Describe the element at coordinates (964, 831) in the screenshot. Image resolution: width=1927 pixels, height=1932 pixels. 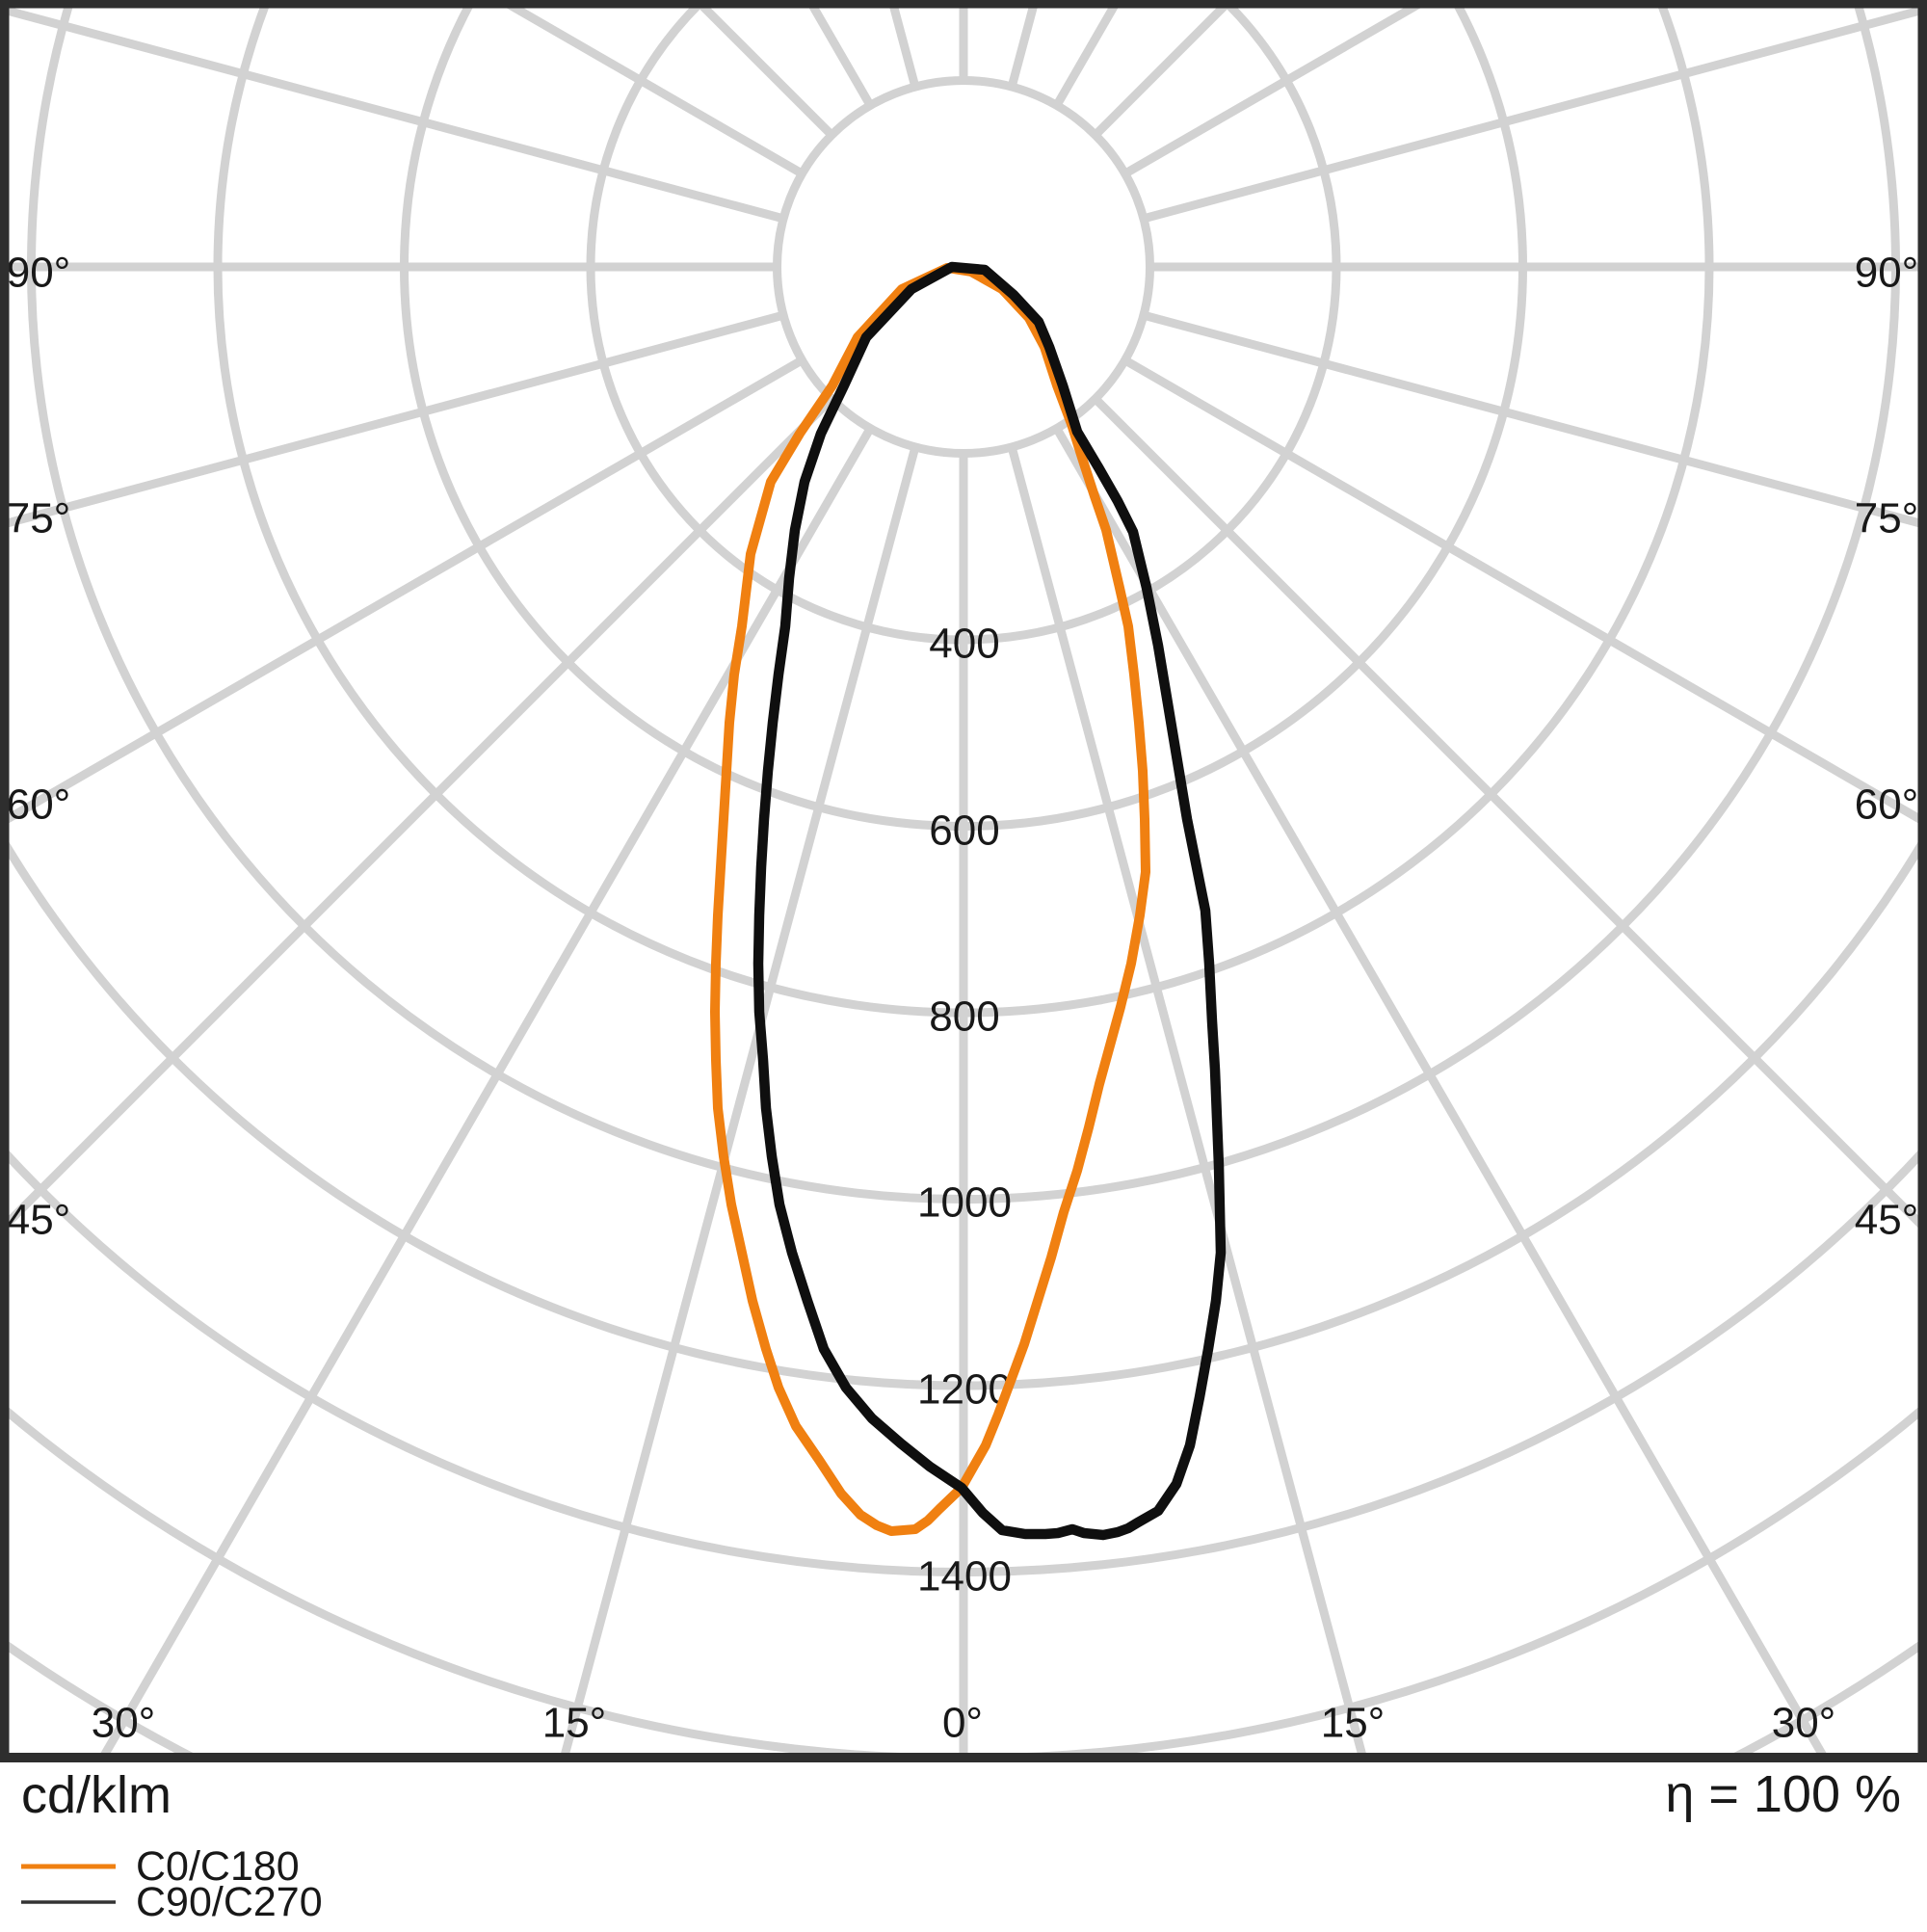
I see `svg-text: 600` at that location.